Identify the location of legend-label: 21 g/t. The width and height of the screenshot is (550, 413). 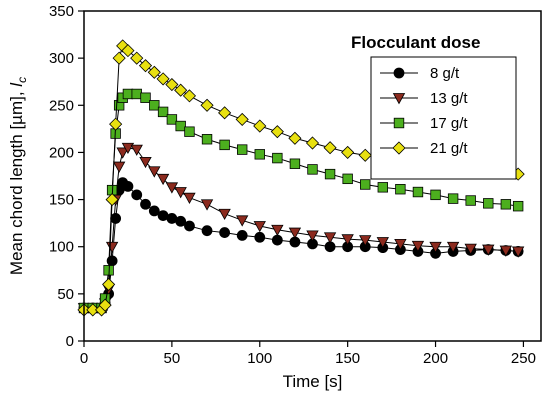
(449, 148).